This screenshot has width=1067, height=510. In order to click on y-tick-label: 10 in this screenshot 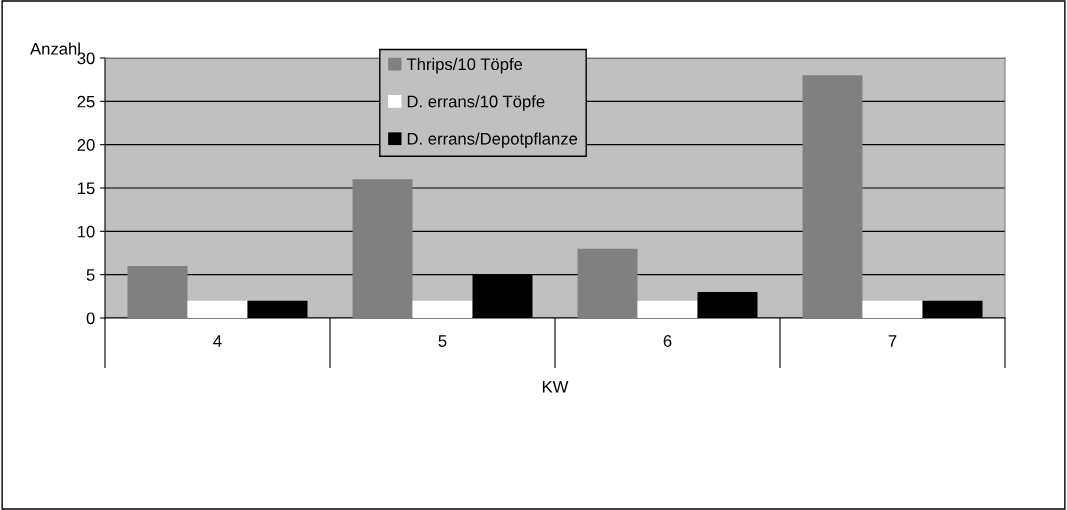, I will do `click(86, 231)`.